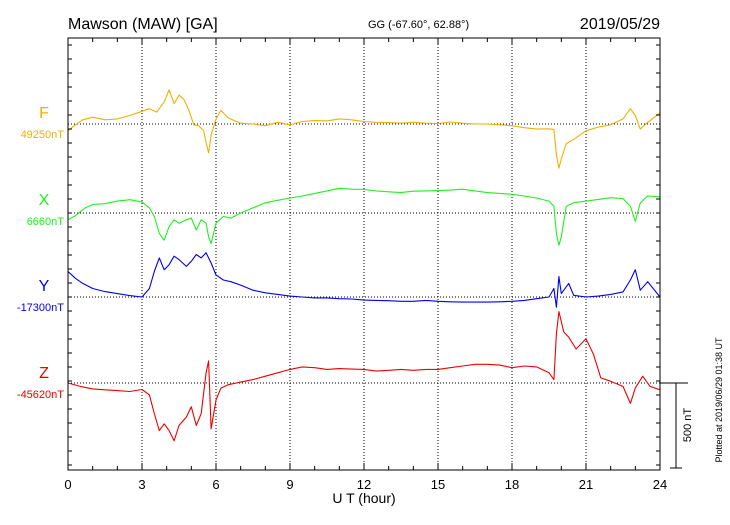 The image size is (730, 525). I want to click on x-tick-label: 3, so click(141, 484).